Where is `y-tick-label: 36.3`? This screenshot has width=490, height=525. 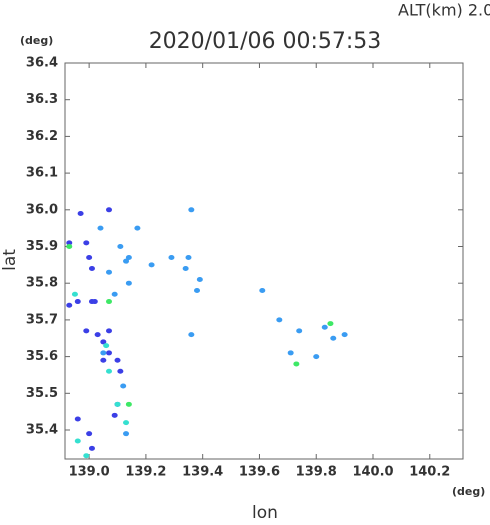 y-tick-label: 36.3 is located at coordinates (42, 99).